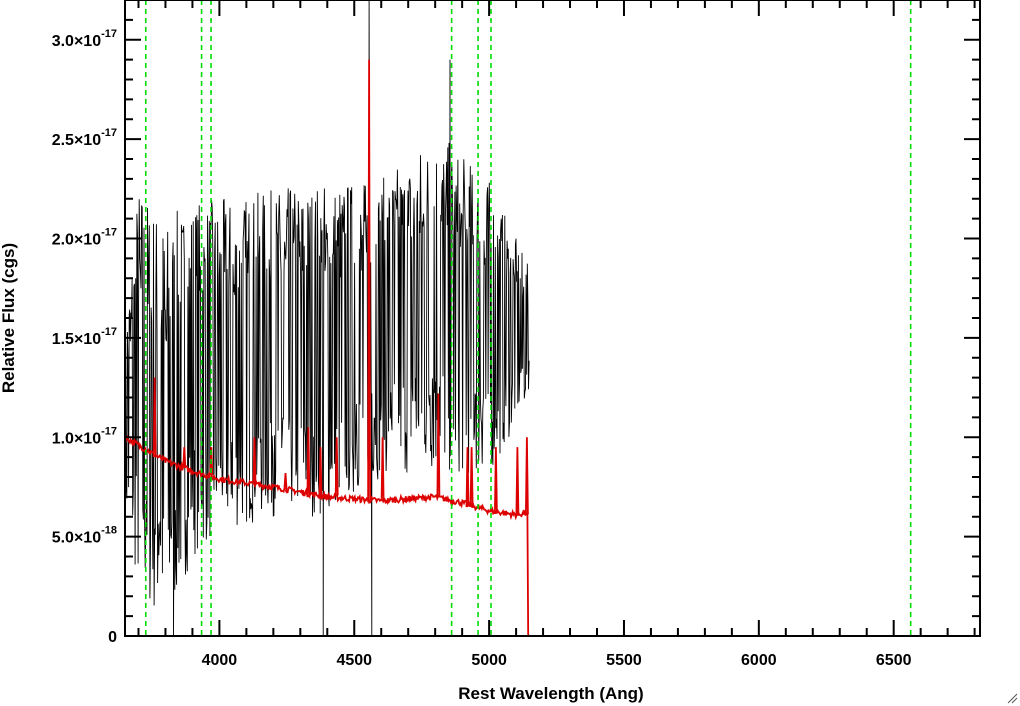 Image resolution: width=1020 pixels, height=706 pixels. What do you see at coordinates (759, 660) in the screenshot?
I see `x-tick-label: 6000` at bounding box center [759, 660].